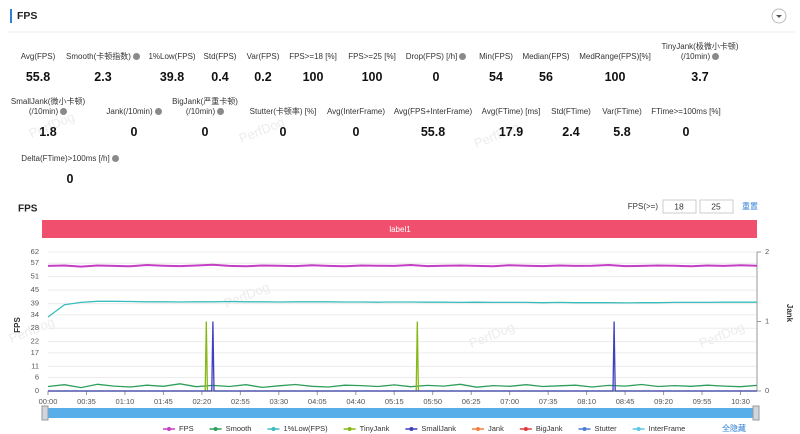  Describe the element at coordinates (48, 401) in the screenshot. I see `x-tick-label: 00:00` at that location.